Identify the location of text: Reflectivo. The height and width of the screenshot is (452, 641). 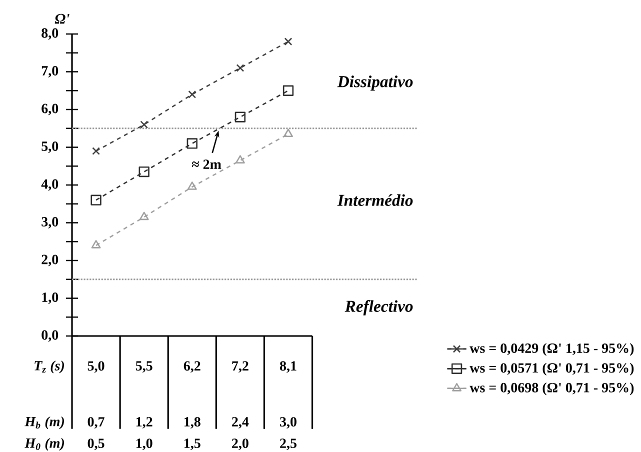
(378, 308).